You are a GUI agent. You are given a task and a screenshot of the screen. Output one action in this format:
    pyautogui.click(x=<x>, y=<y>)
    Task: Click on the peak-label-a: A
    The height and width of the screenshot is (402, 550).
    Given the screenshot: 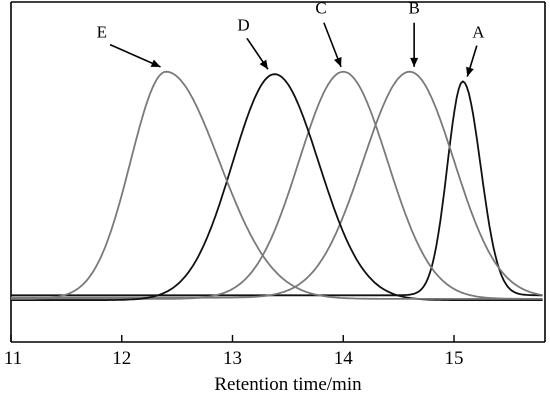 What is the action you would take?
    pyautogui.click(x=478, y=32)
    